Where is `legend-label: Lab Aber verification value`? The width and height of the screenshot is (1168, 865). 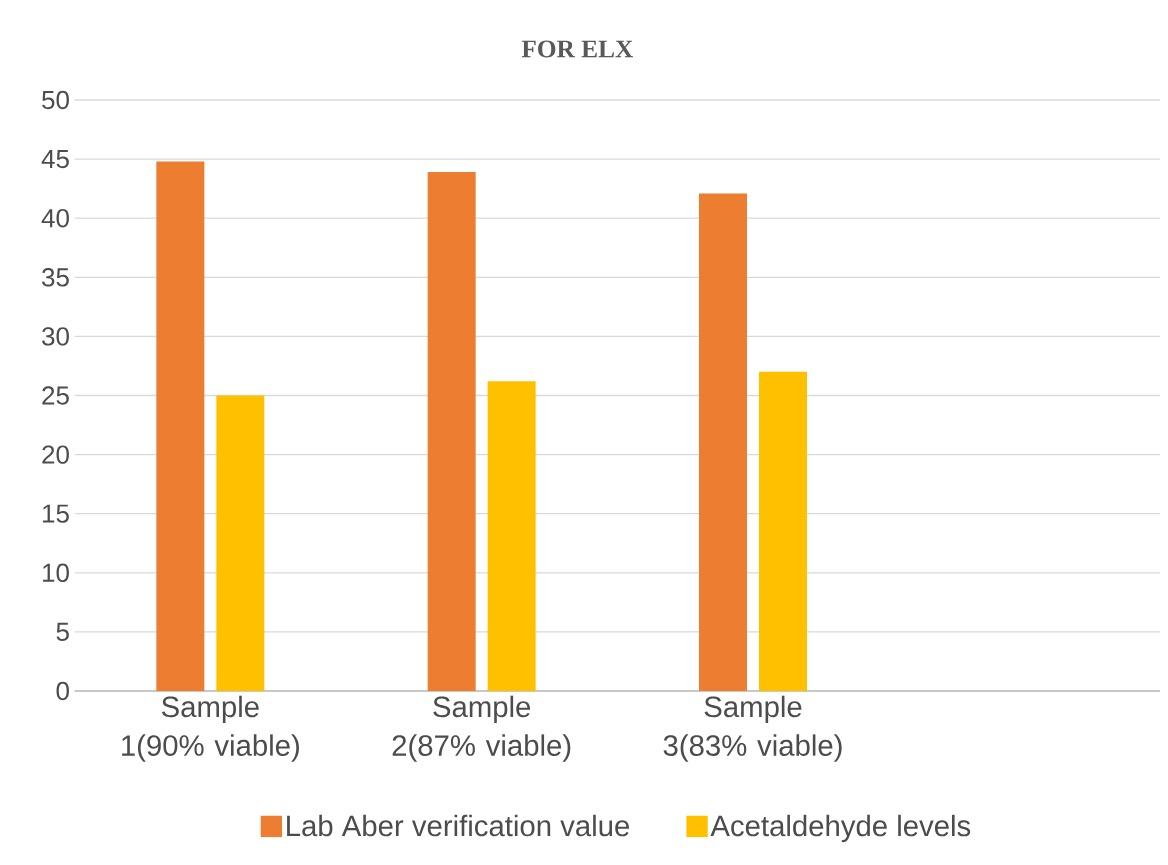
legend-label: Lab Aber verification value is located at coordinates (458, 825).